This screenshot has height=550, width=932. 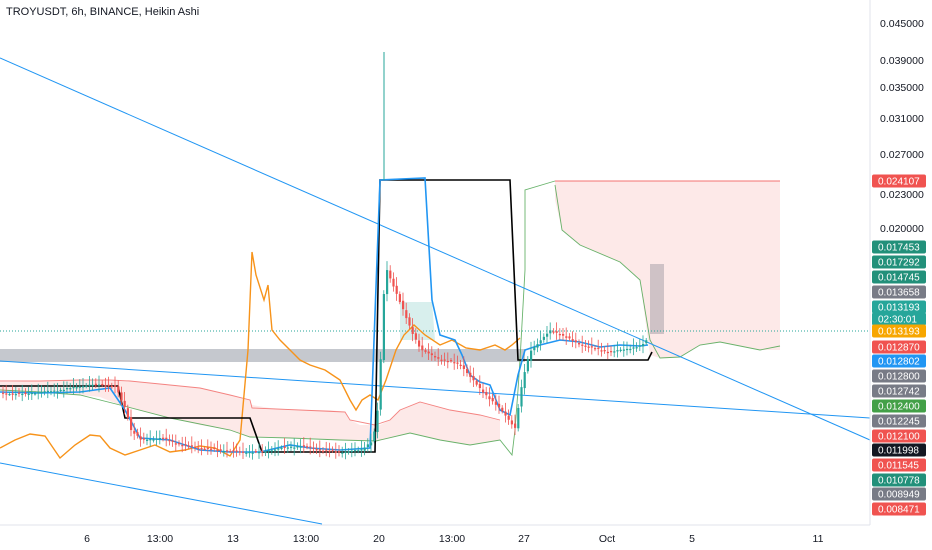 I want to click on price-label: 0.012870, so click(x=899, y=348).